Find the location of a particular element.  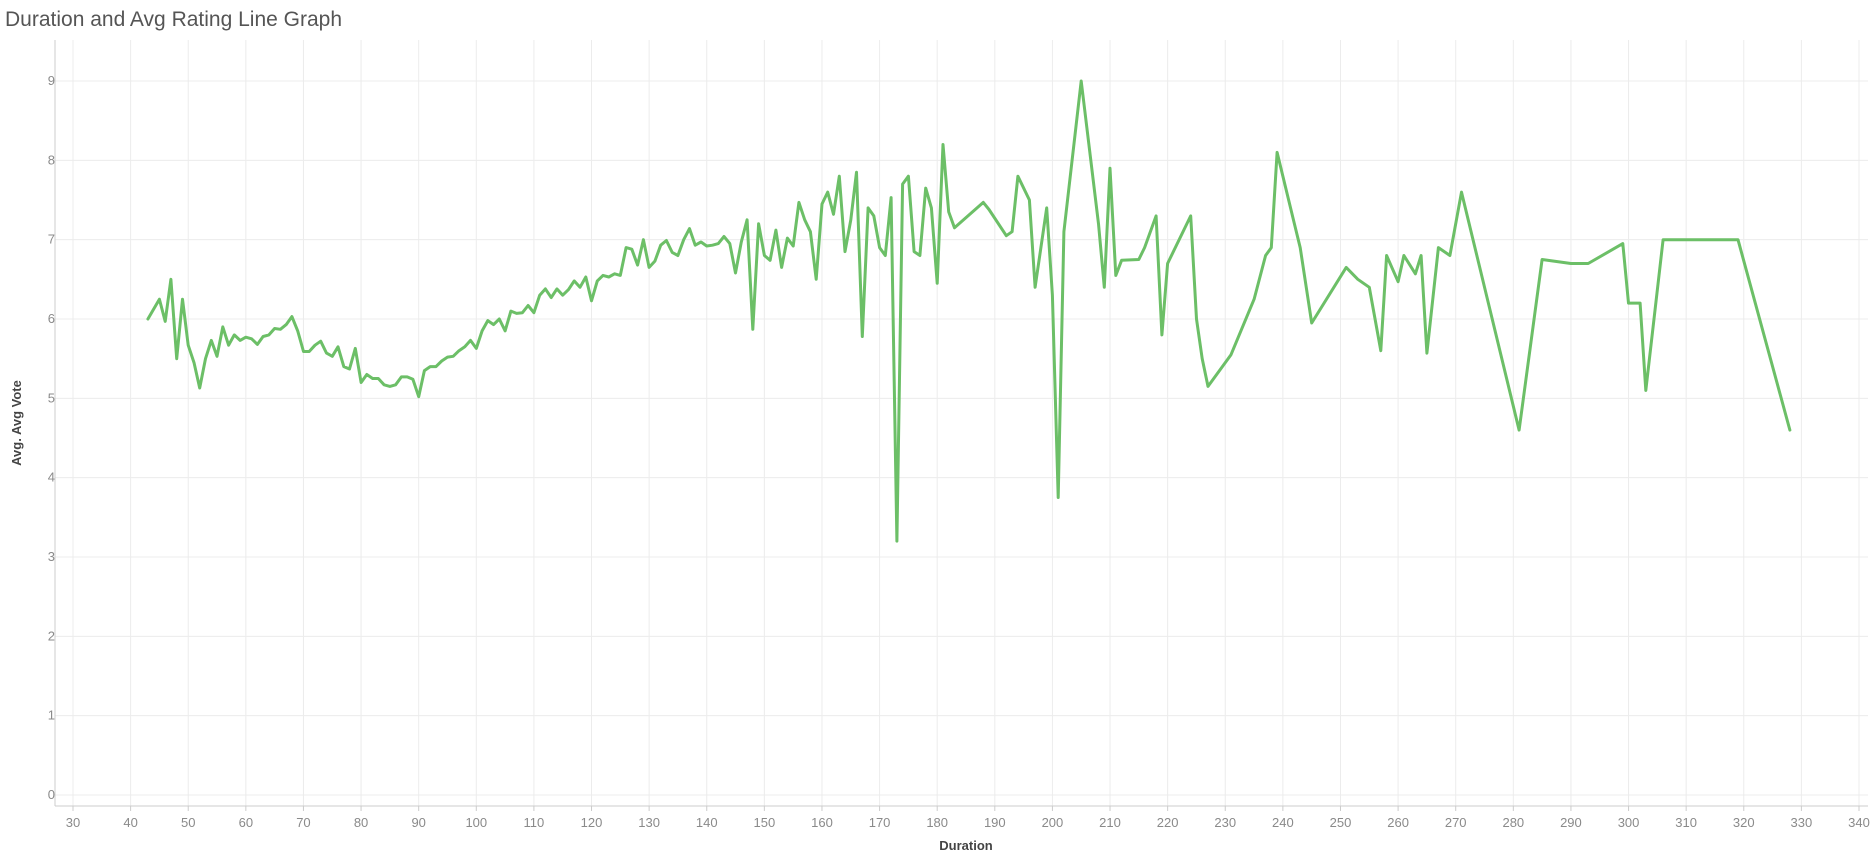

x-tick-label: 210 is located at coordinates (1110, 822).